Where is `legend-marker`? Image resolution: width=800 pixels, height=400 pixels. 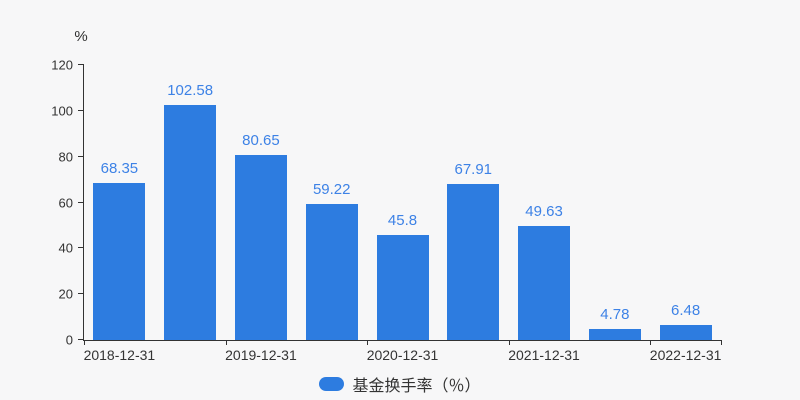
legend-marker is located at coordinates (332, 384).